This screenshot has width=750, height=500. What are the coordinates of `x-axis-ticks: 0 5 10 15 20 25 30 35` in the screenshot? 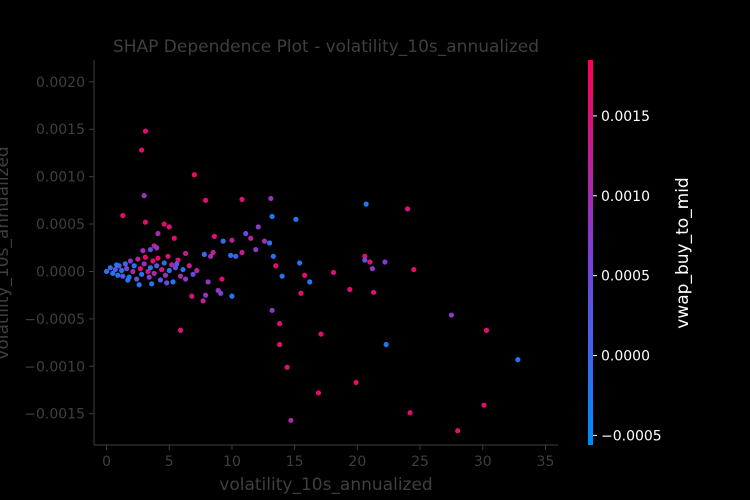 It's located at (328, 457).